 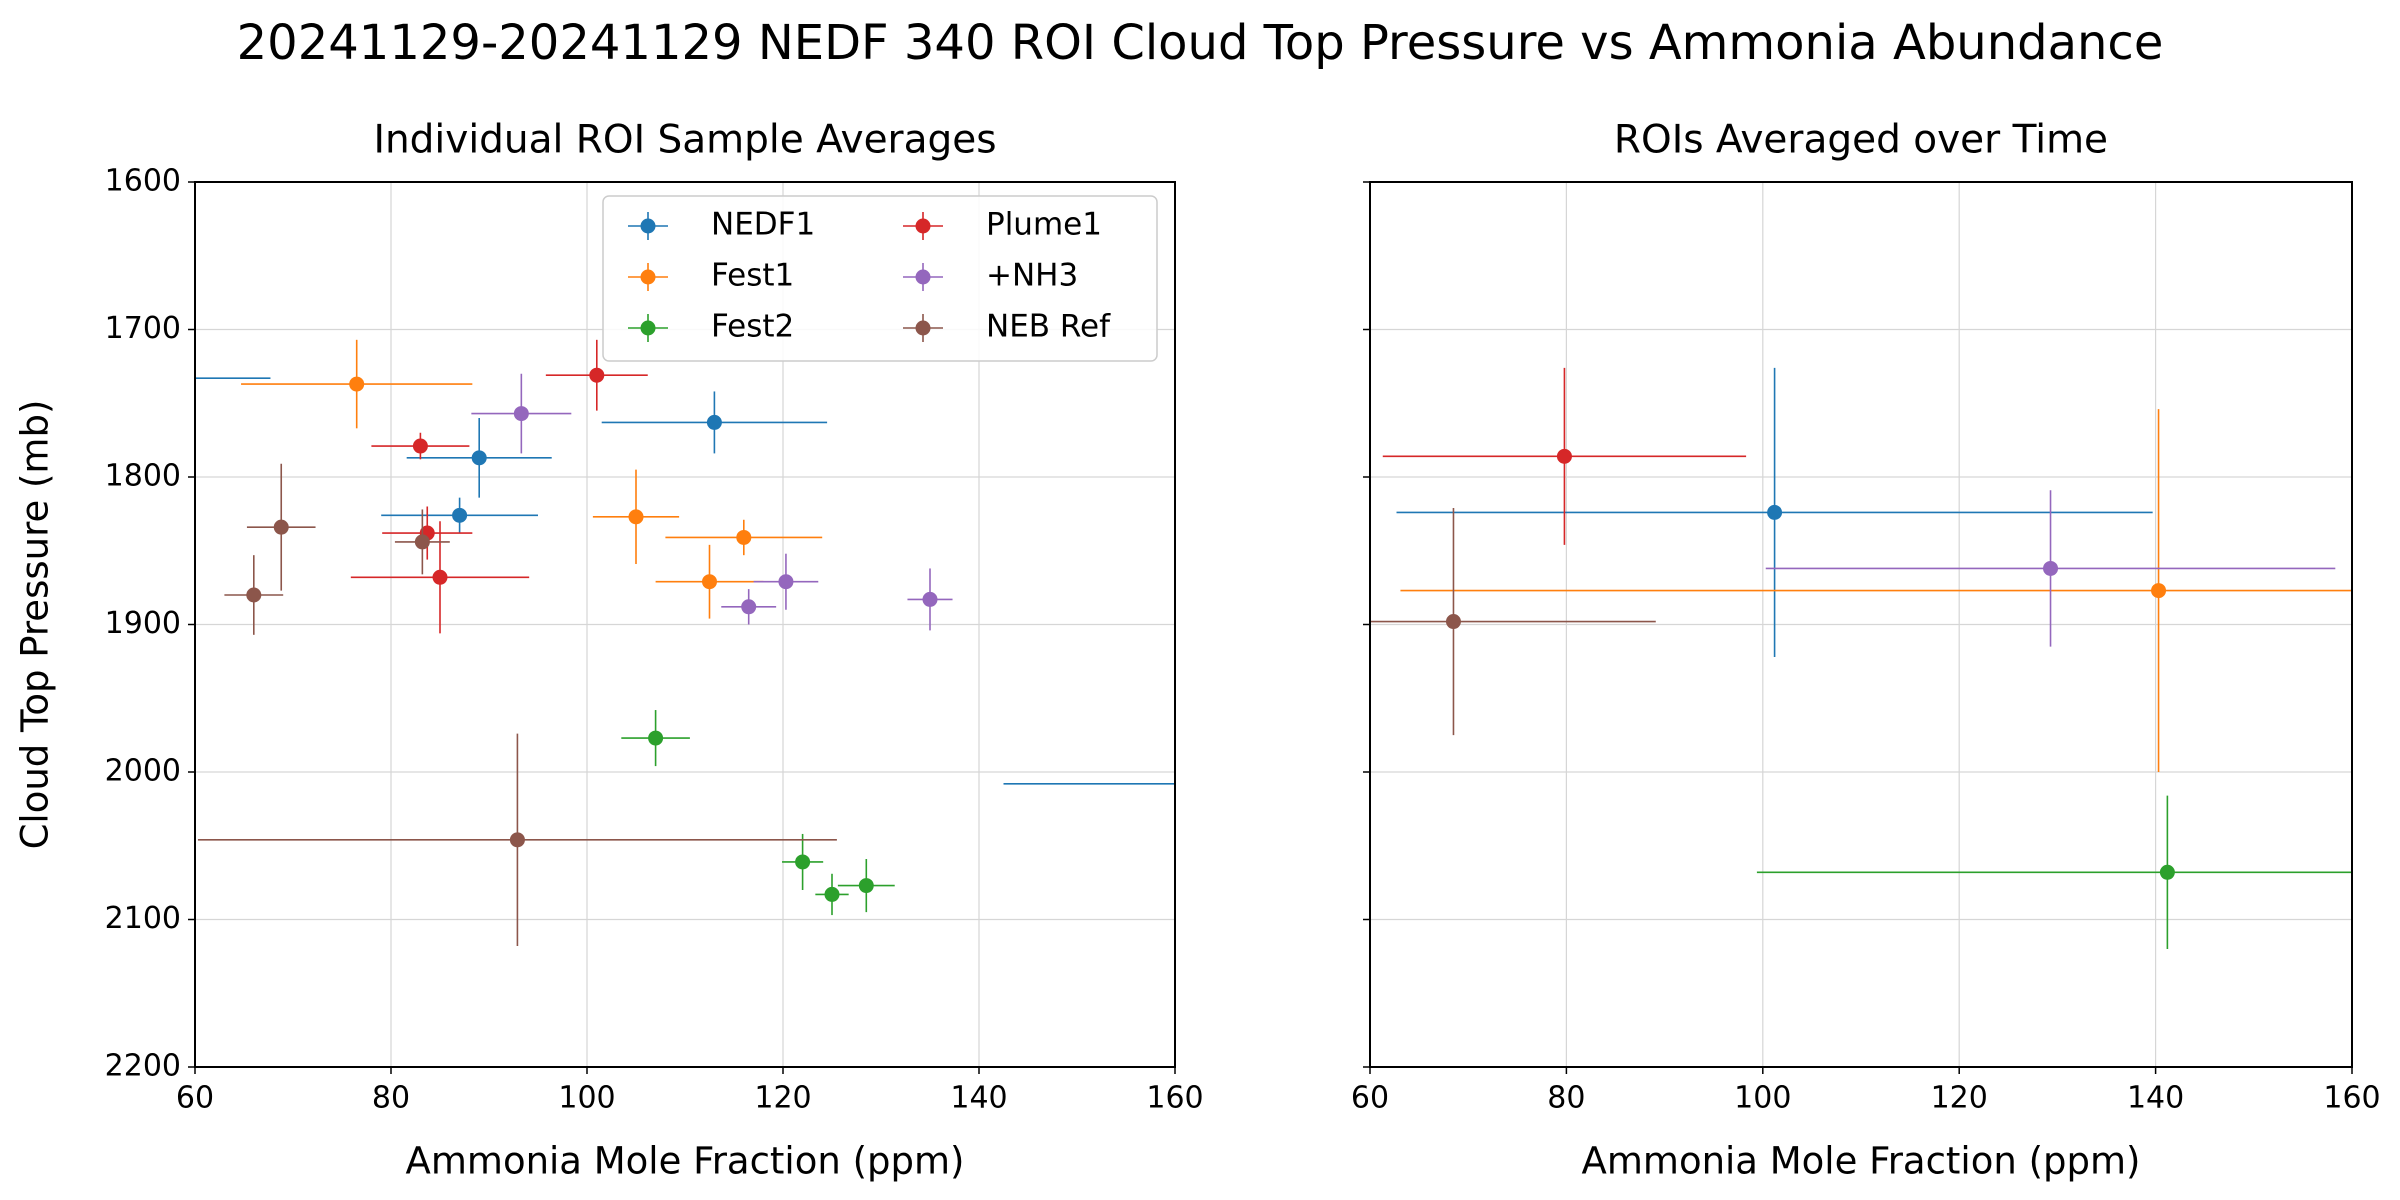 What do you see at coordinates (143, 918) in the screenshot?
I see `y-tick-label: 2100` at bounding box center [143, 918].